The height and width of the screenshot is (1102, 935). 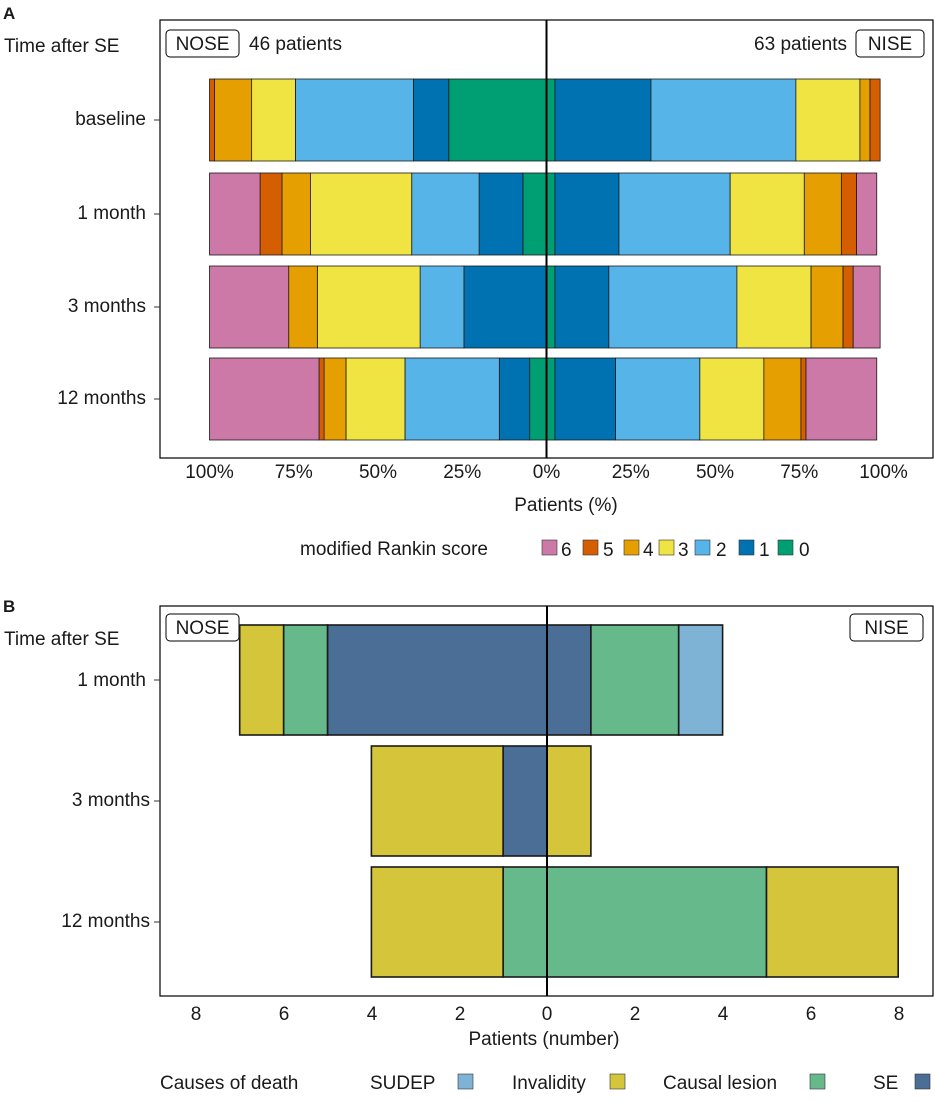 What do you see at coordinates (394, 549) in the screenshot?
I see `panel-a-legend-title: modified Rankin score` at bounding box center [394, 549].